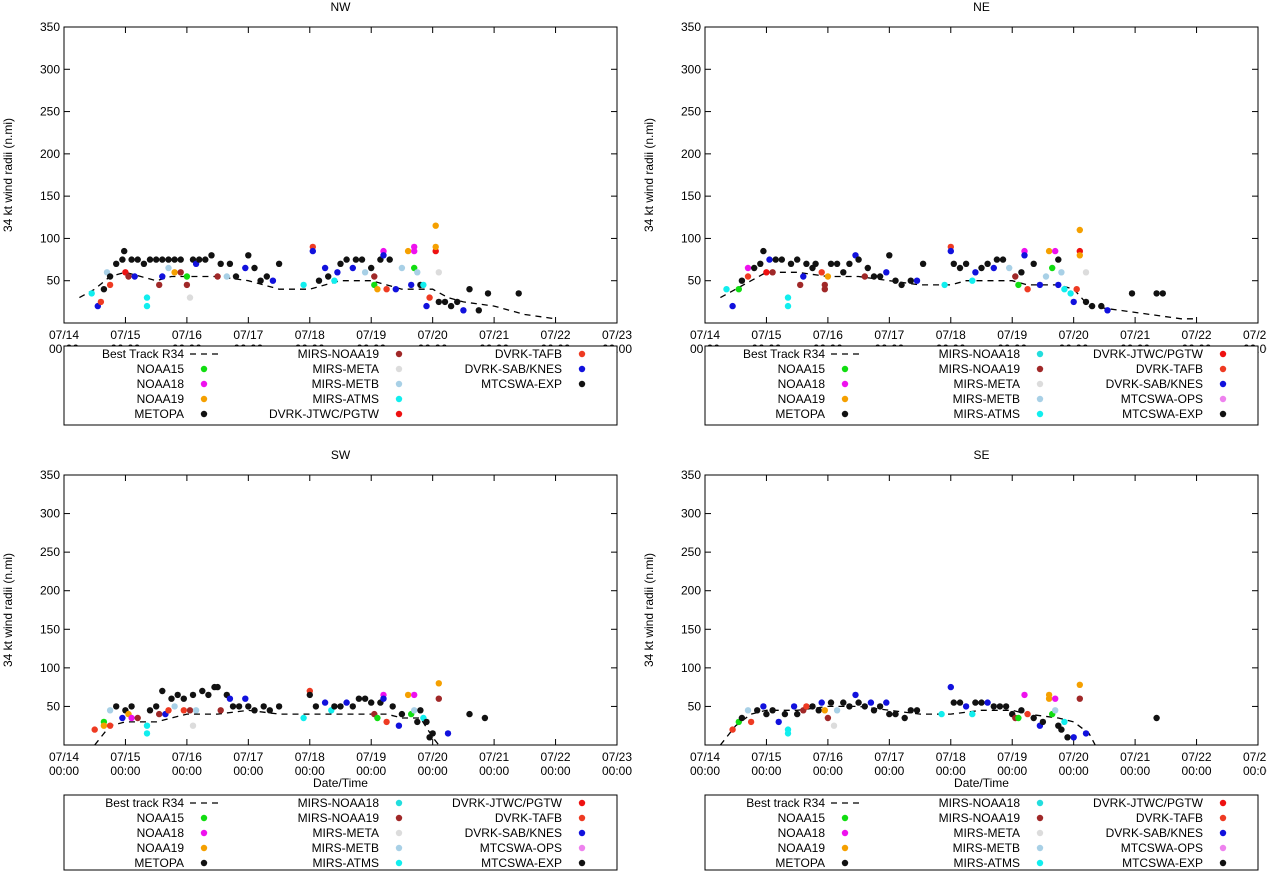 This screenshot has width=1267, height=871. Describe the element at coordinates (399, 848) in the screenshot. I see `legend-swatch-mirs-metb` at that location.